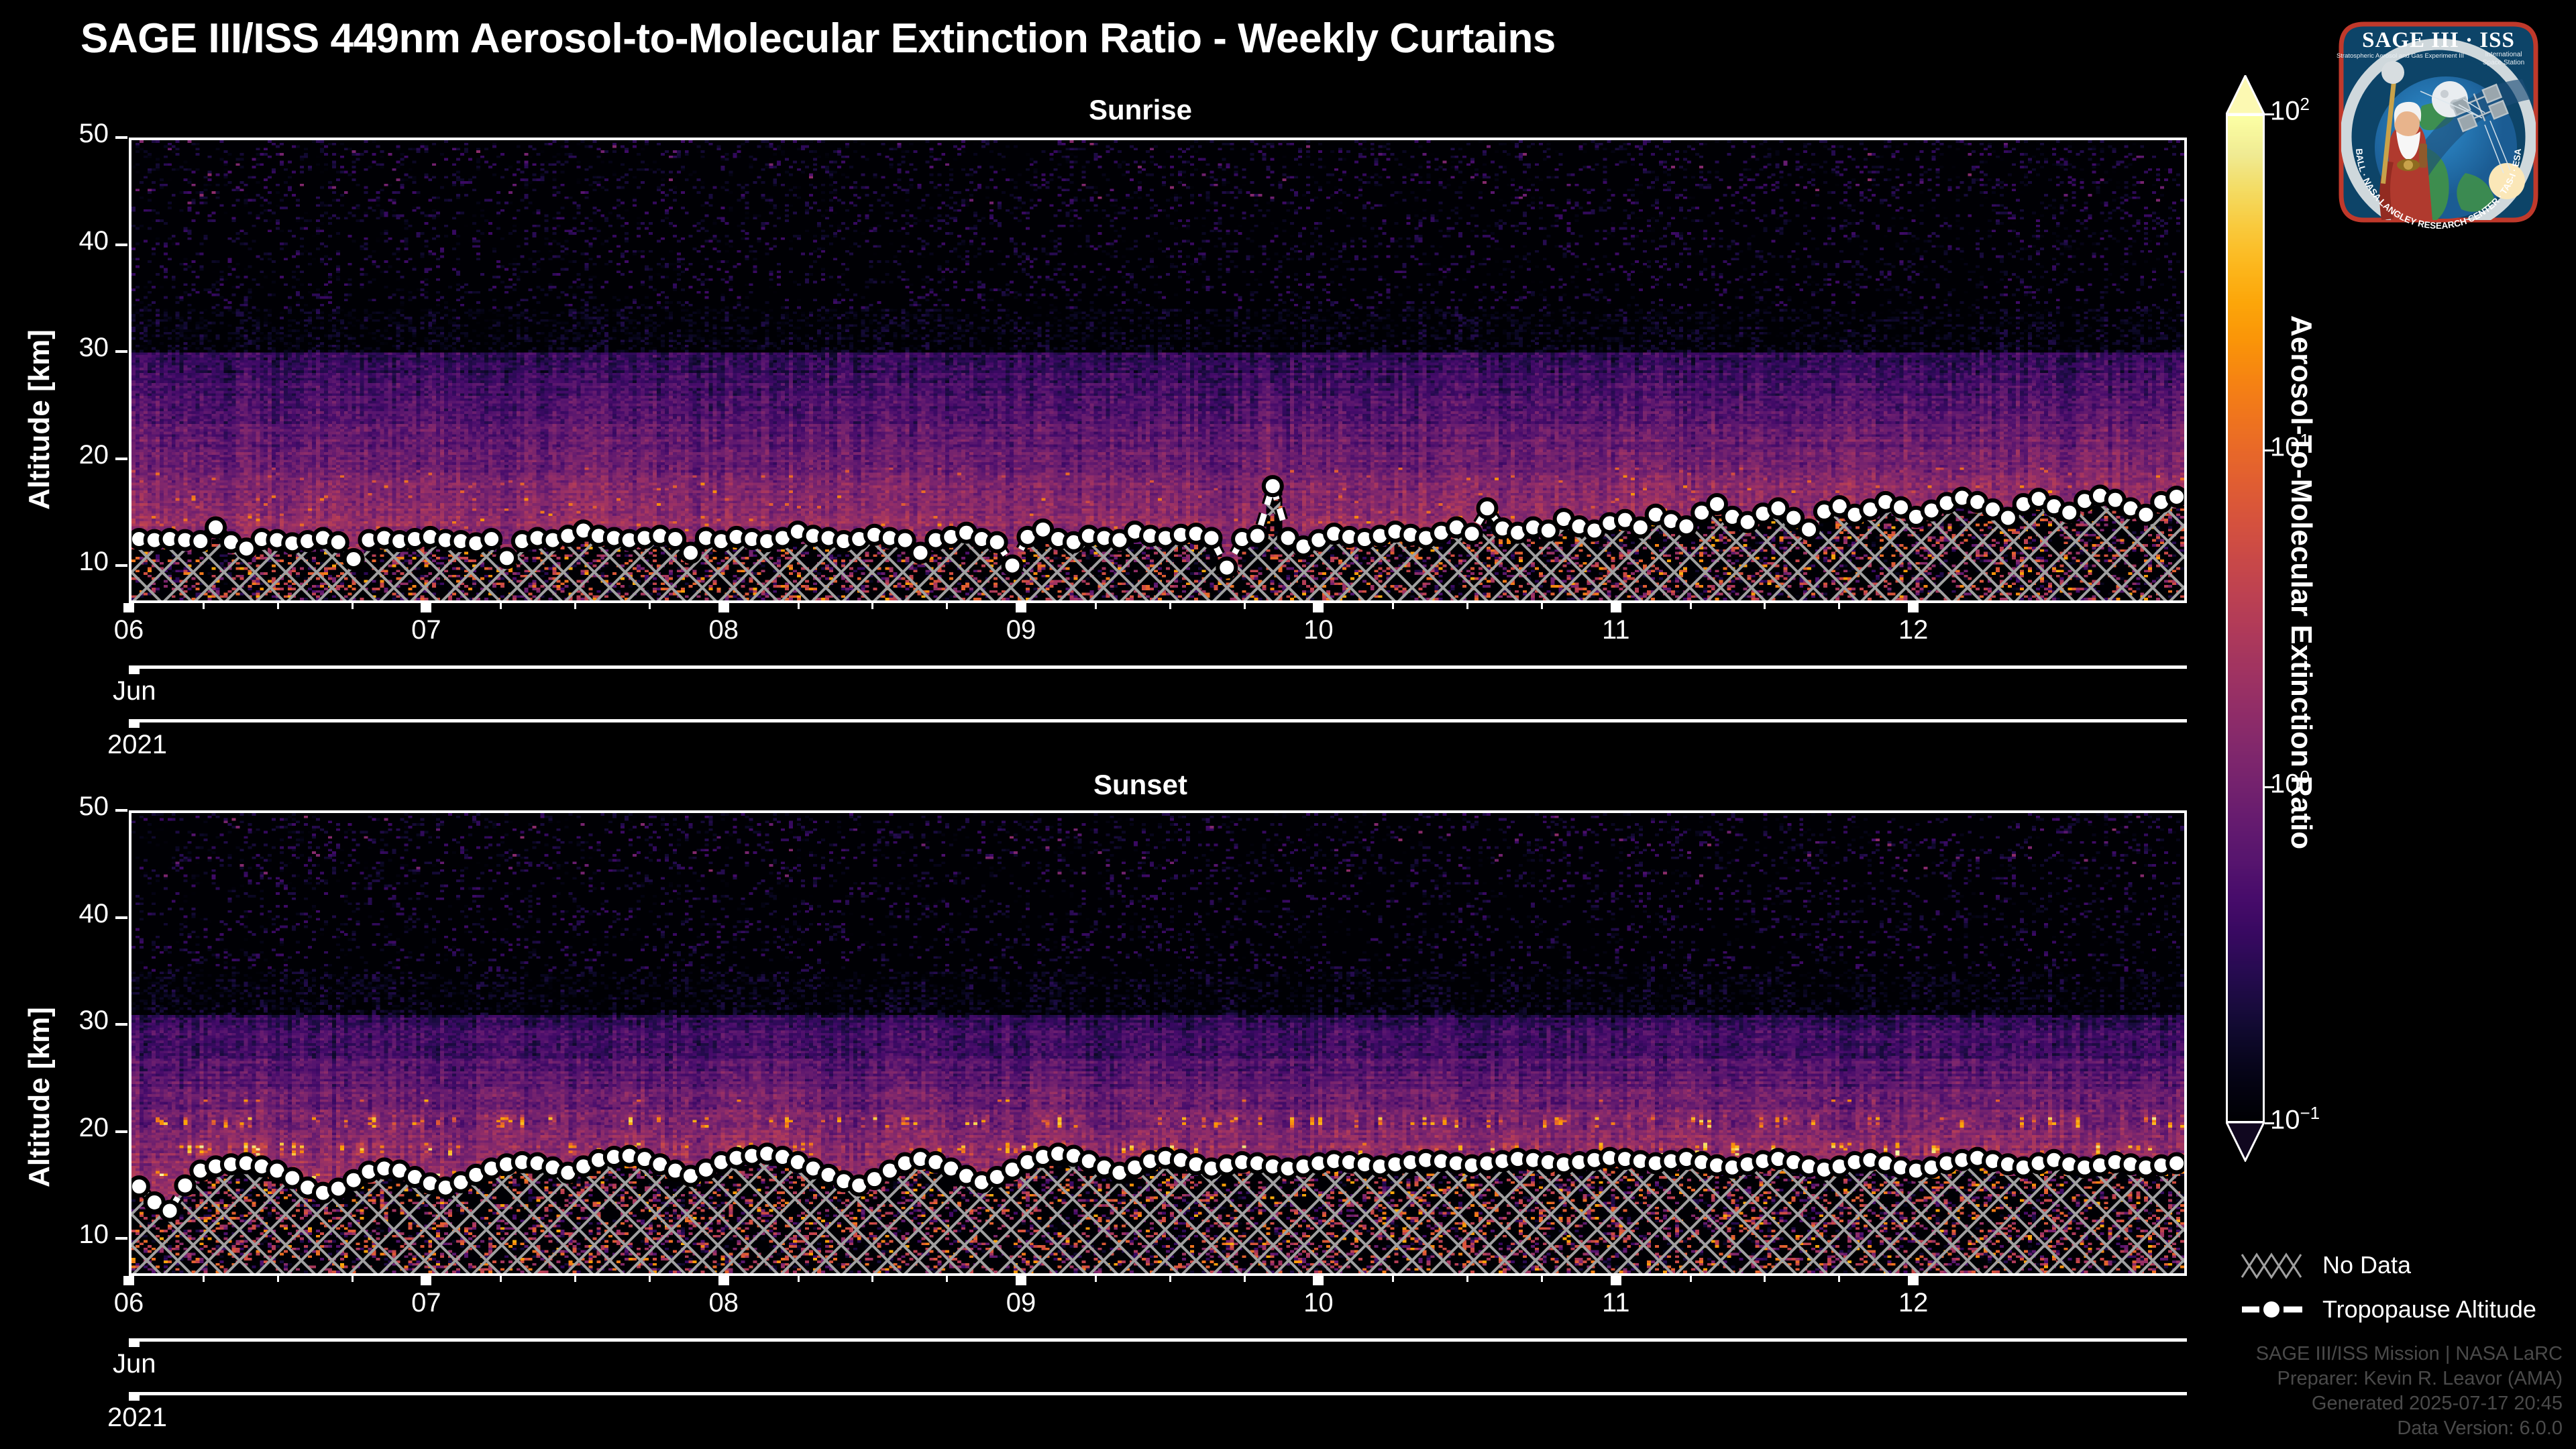 This screenshot has height=1449, width=2576. I want to click on colorbar: 10² 10¹ 10⁰ 10⁻¹, so click(2272, 618).